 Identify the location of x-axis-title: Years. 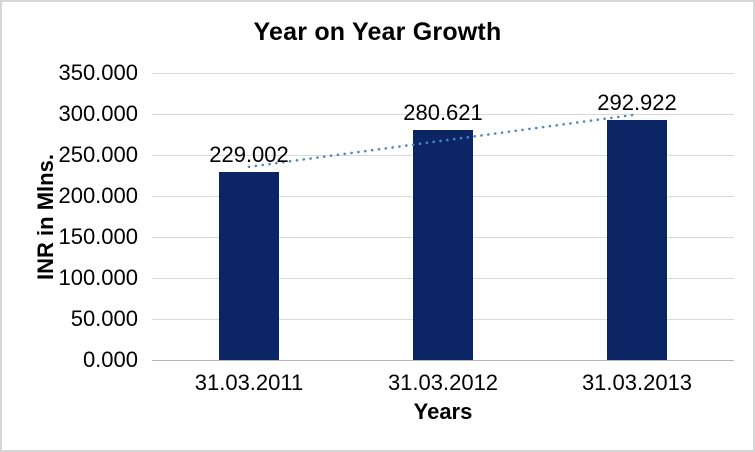
(443, 411).